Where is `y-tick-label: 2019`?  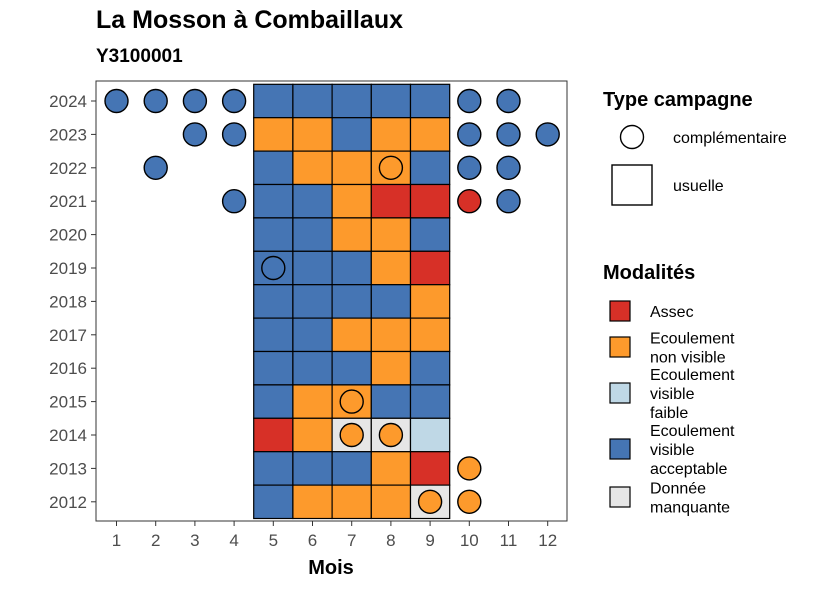 y-tick-label: 2019 is located at coordinates (68, 268).